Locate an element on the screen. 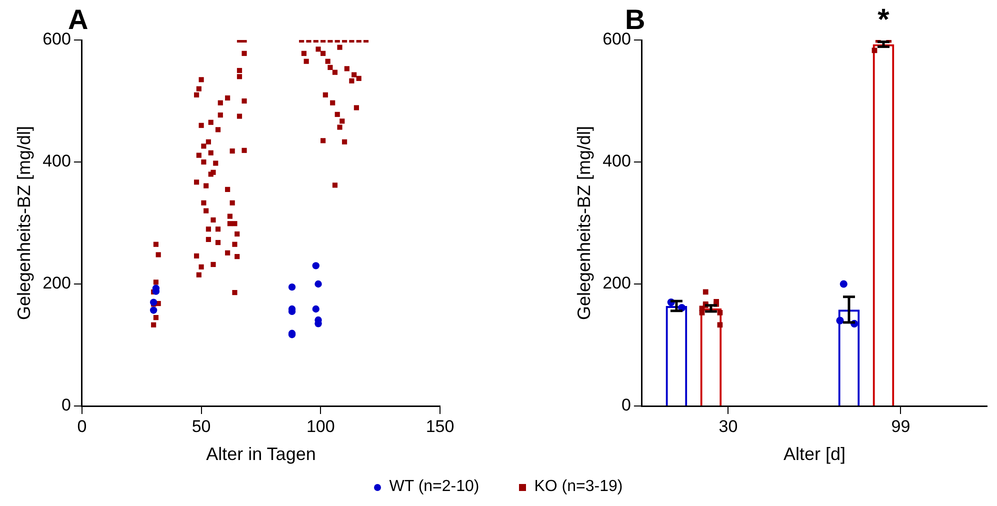 The height and width of the screenshot is (506, 997). x-axis-title: Alter [d] is located at coordinates (814, 454).